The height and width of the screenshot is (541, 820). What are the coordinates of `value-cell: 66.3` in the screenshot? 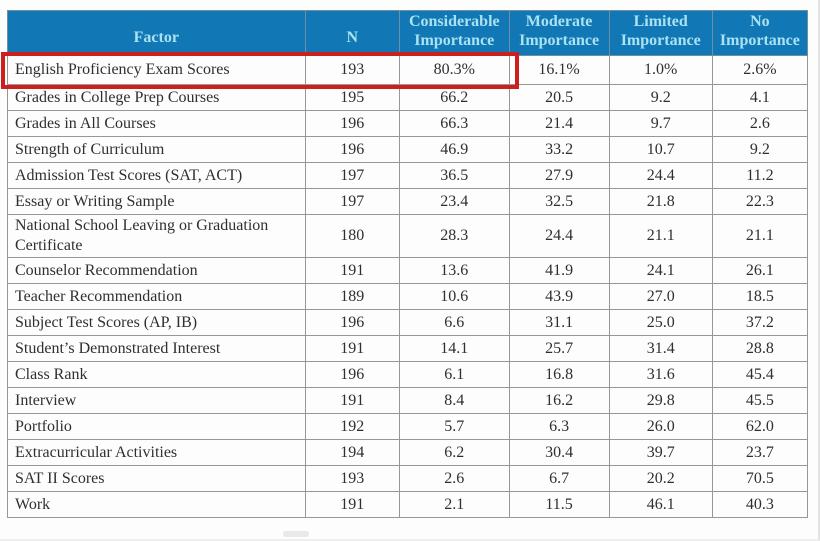 It's located at (454, 123).